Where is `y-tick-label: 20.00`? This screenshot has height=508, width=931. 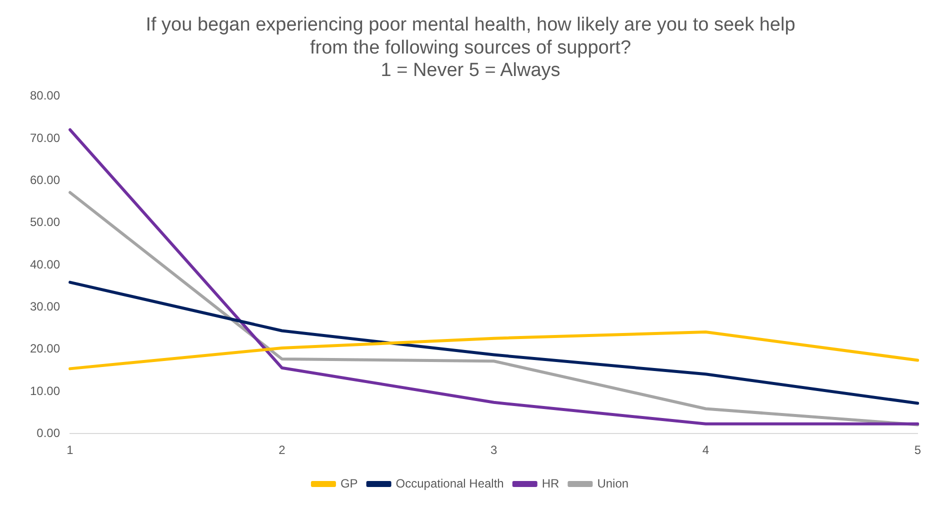 y-tick-label: 20.00 is located at coordinates (45, 349).